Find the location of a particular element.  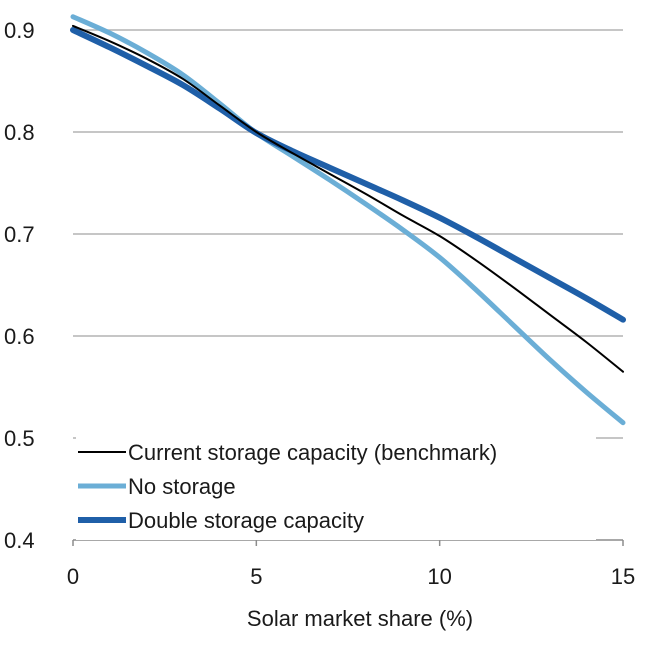

legend-label-0: Current storage capacity (benchmark) is located at coordinates (312, 452).